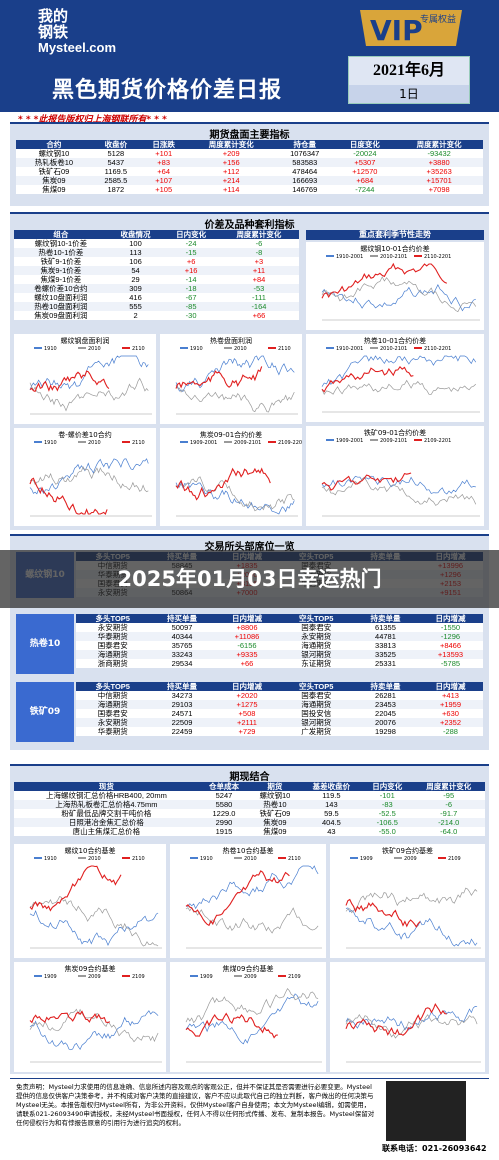 The width and height of the screenshot is (499, 1160). Describe the element at coordinates (113, 722) in the screenshot. I see `table-cell: 永安期货` at that location.